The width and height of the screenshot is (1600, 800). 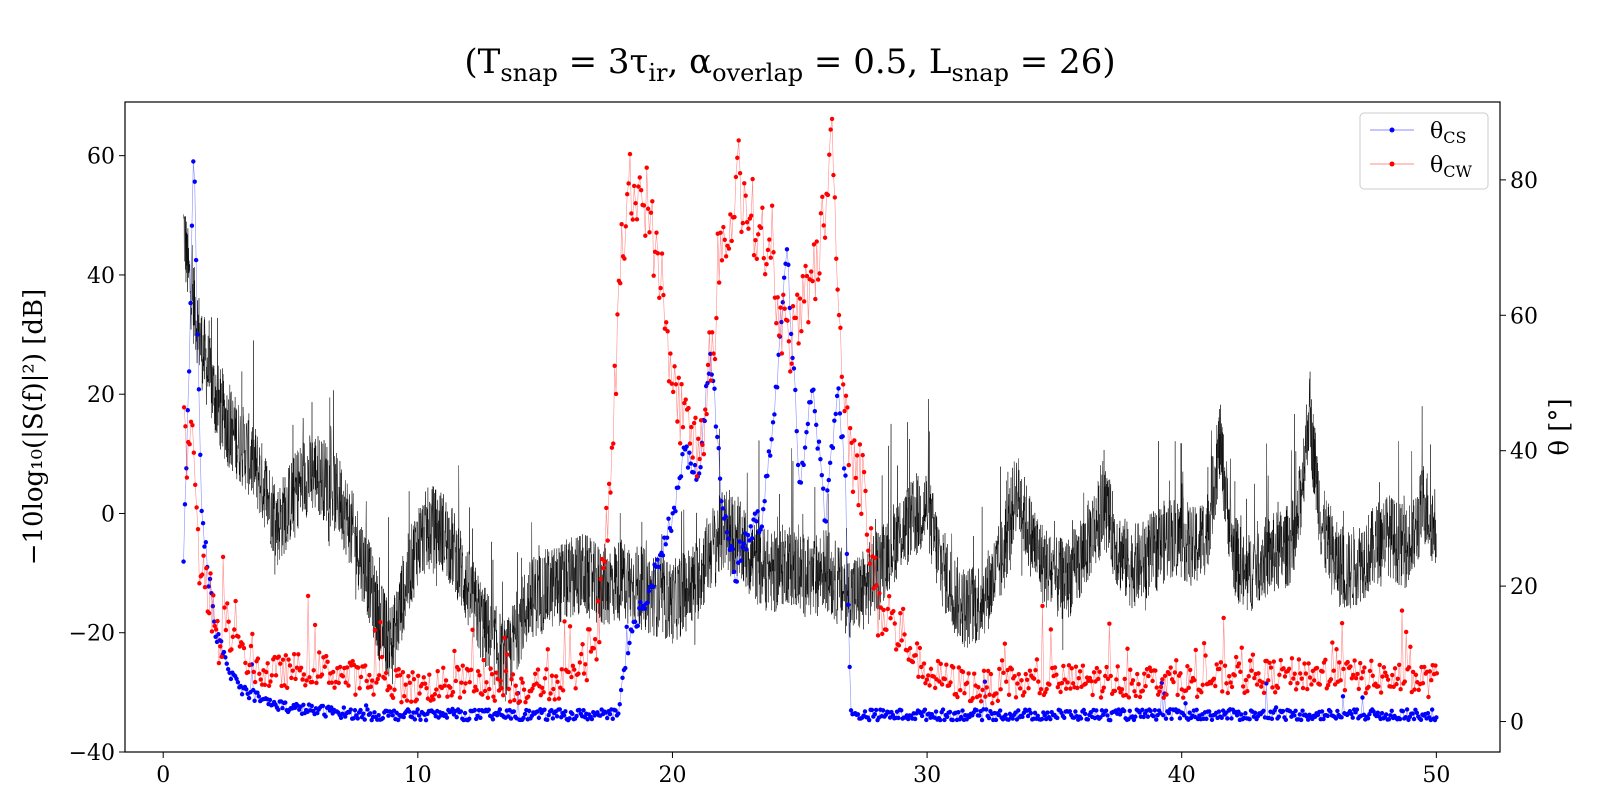 What do you see at coordinates (1524, 181) in the screenshot?
I see `y2-tick-label: 80` at bounding box center [1524, 181].